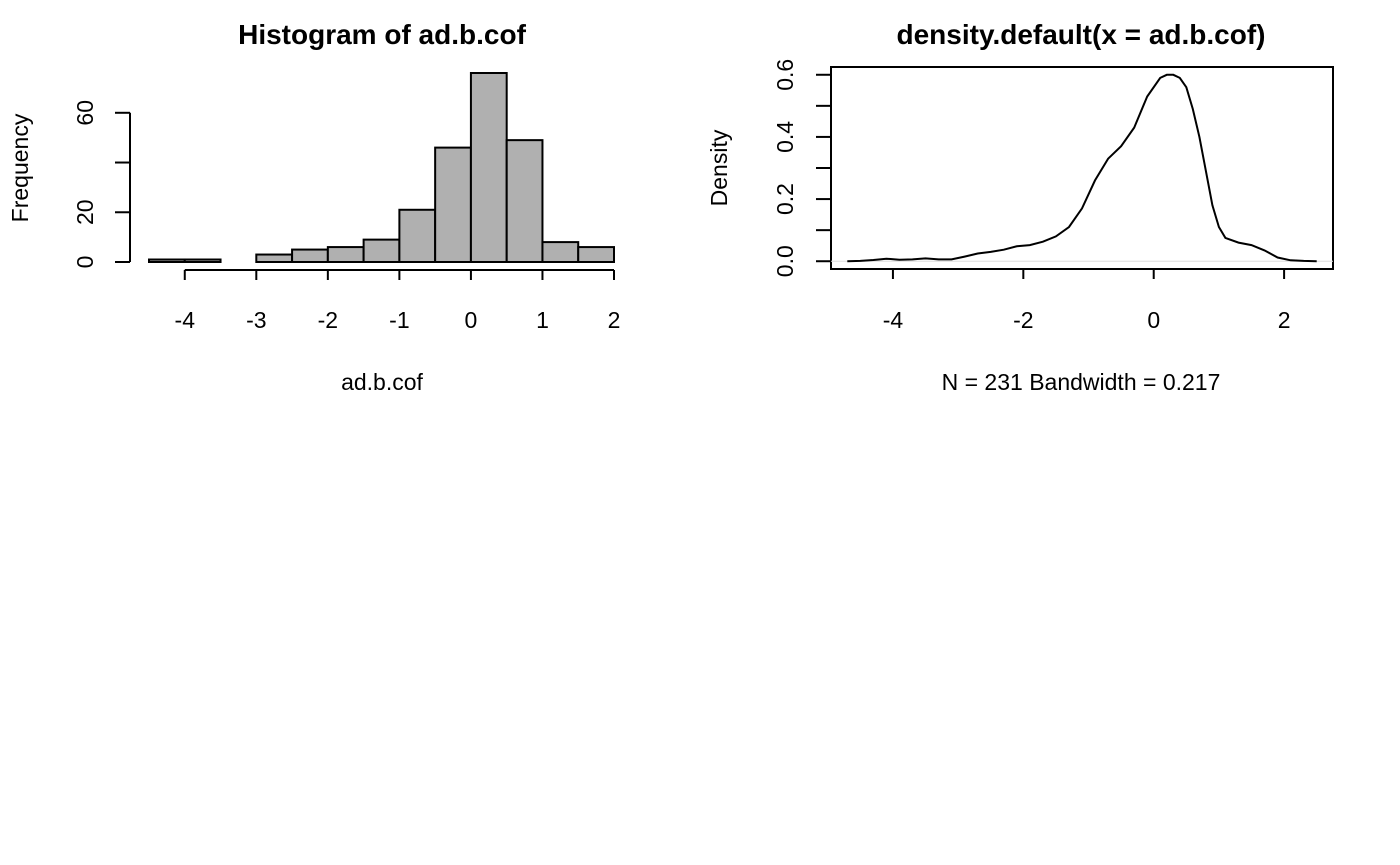 The height and width of the screenshot is (865, 1400). Describe the element at coordinates (85, 212) in the screenshot. I see `histogram-y-tick-label: 20` at that location.